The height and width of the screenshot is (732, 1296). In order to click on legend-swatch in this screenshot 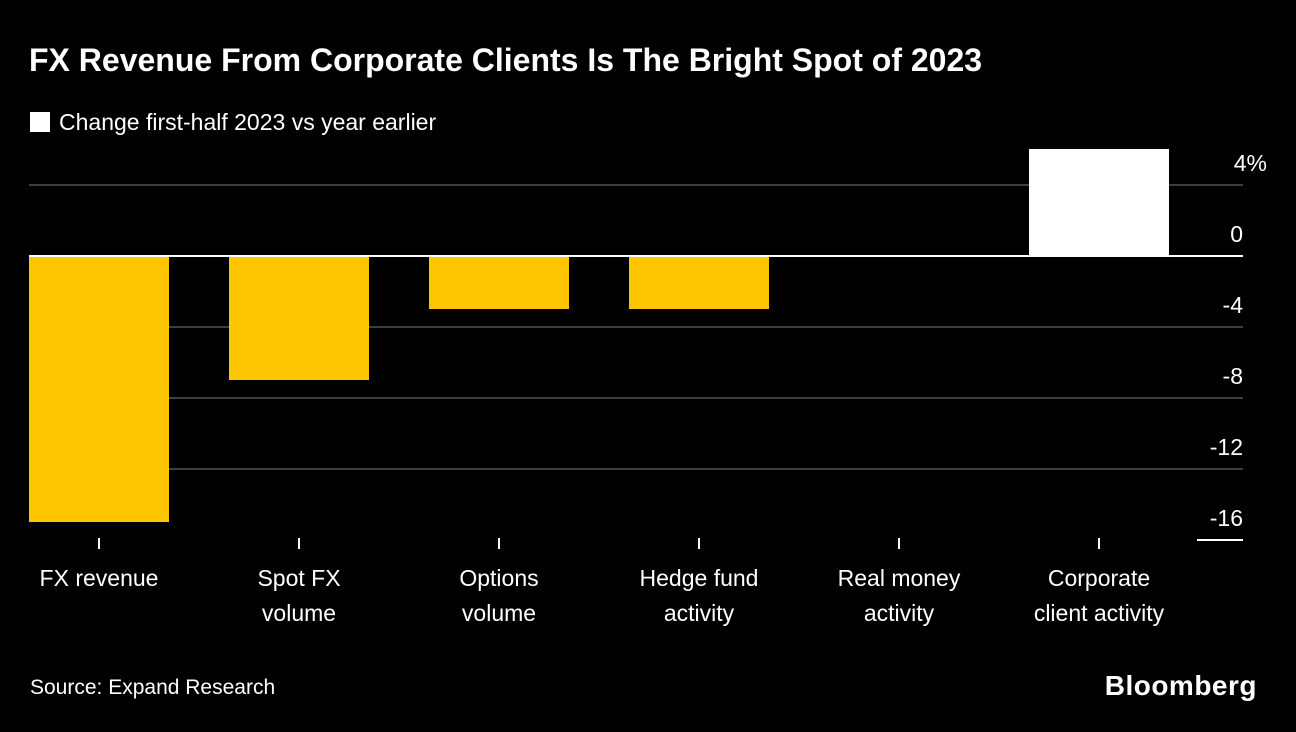, I will do `click(40, 122)`.